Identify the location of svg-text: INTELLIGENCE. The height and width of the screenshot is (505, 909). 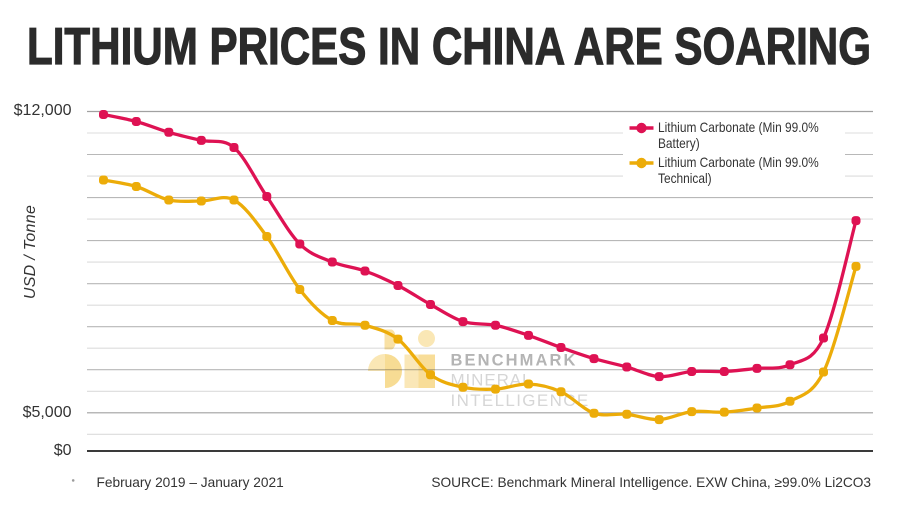
(520, 400).